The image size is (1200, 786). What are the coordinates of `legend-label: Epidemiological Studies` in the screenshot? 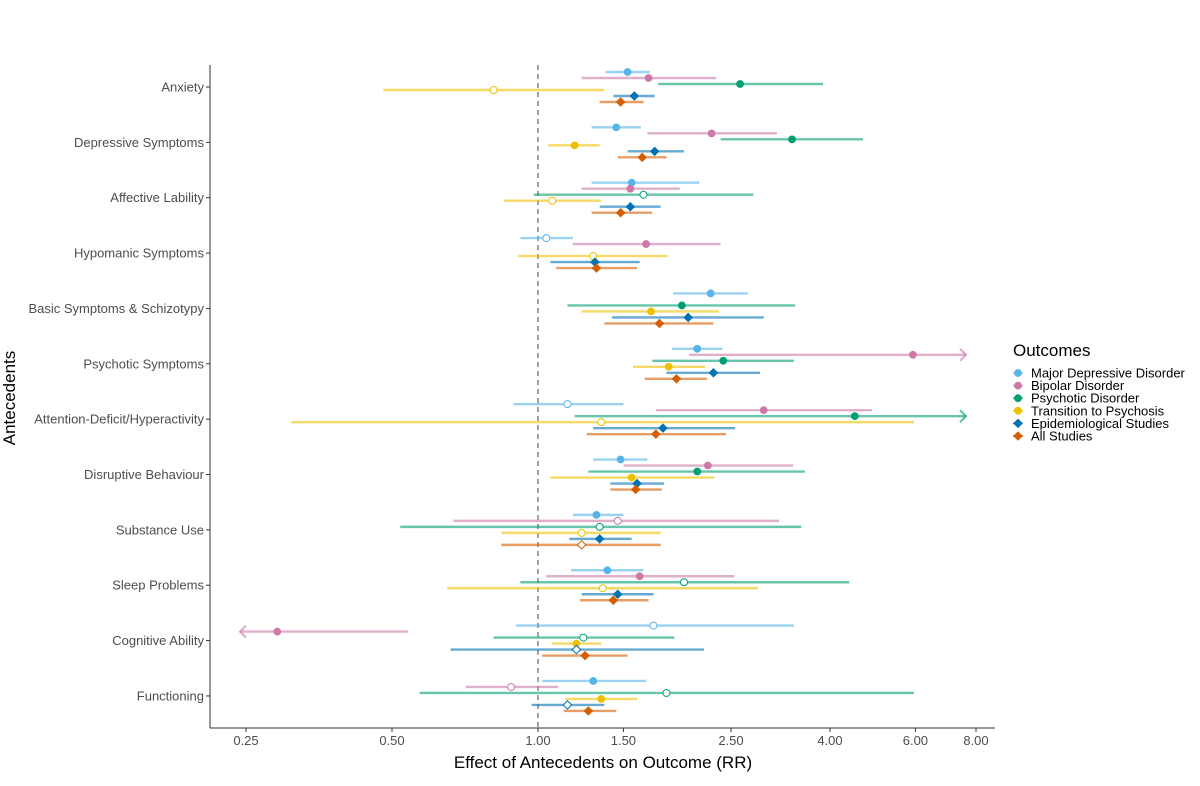 It's located at (1100, 423).